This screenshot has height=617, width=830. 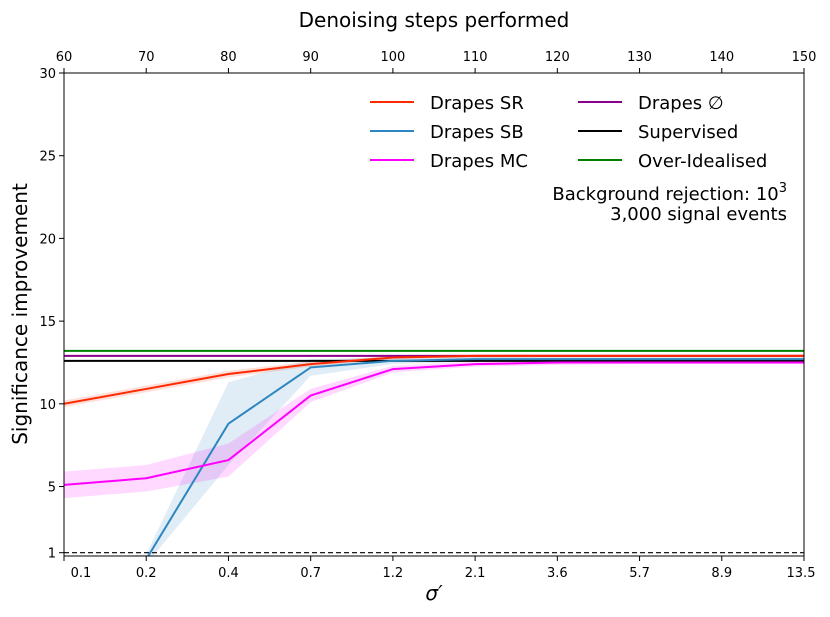 I want to click on y-tick-label: 25, so click(x=47, y=157).